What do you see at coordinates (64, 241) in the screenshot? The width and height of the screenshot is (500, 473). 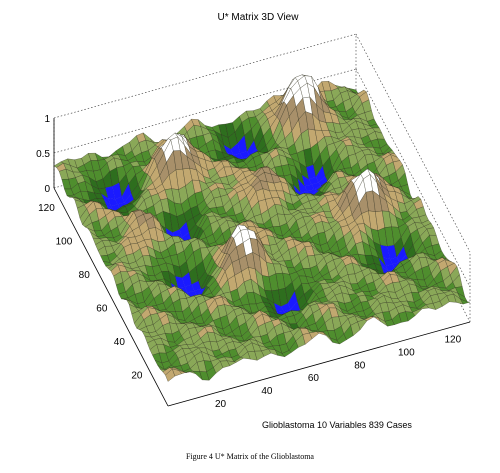 I see `y-tick-label: 100` at bounding box center [64, 241].